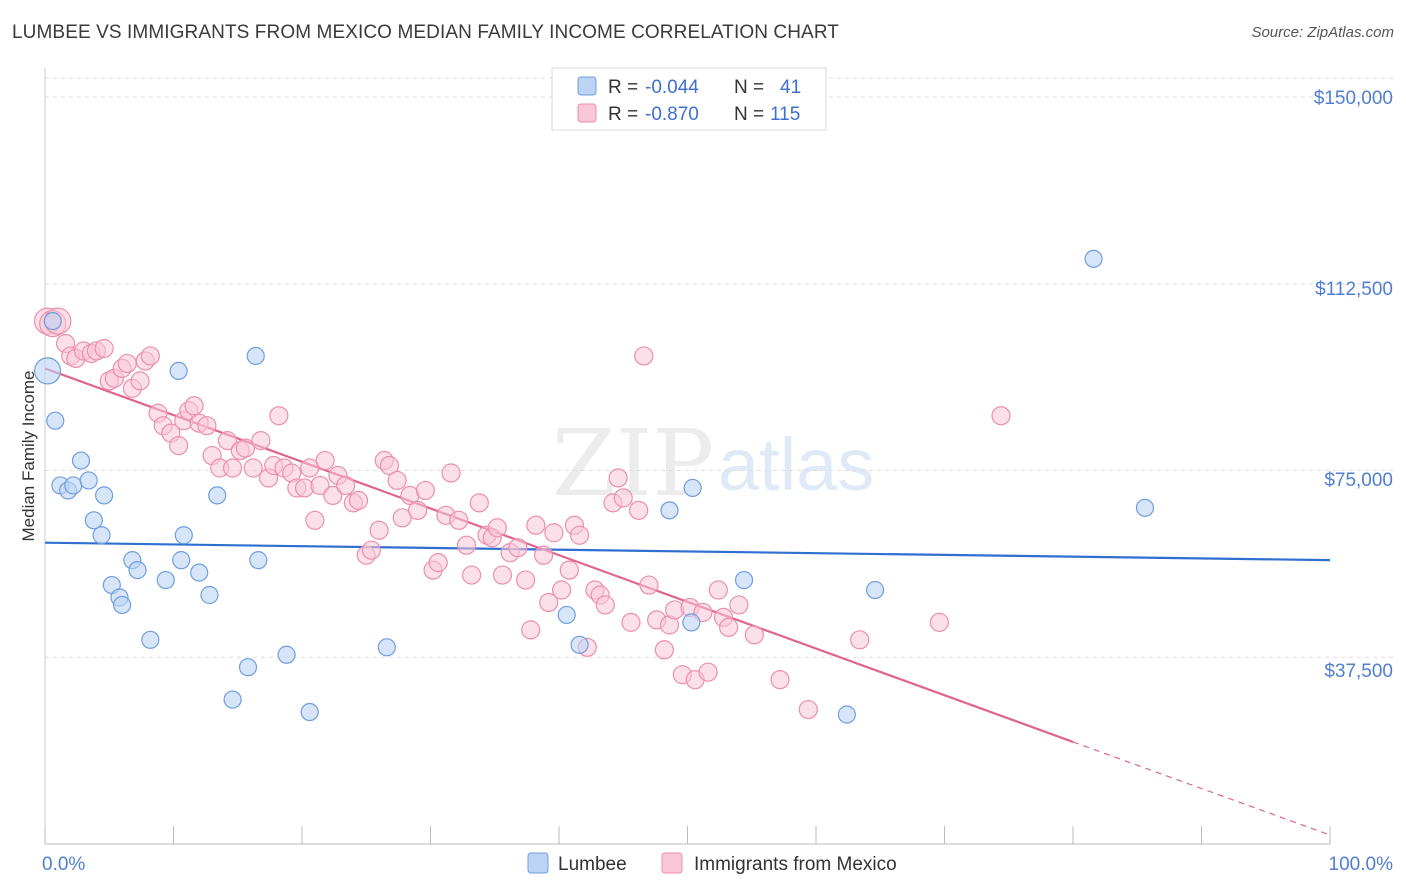  I want to click on legend-swatch-mexico, so click(587, 113).